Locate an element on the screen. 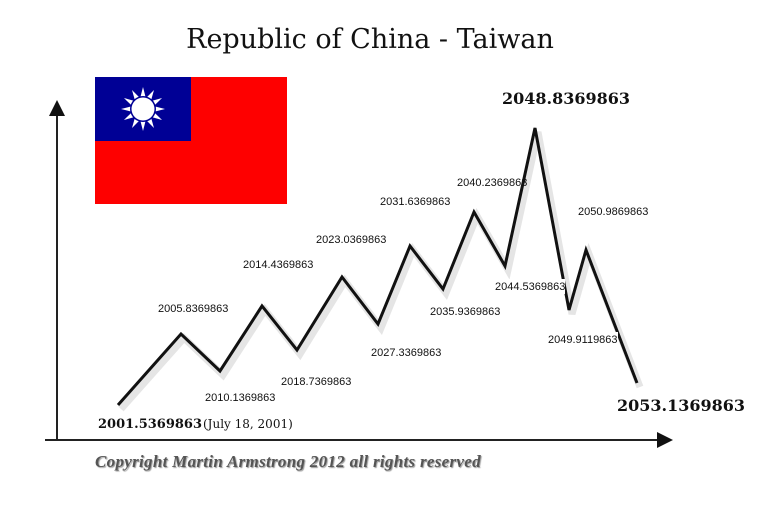  turning-point-label: 2001.5369863 is located at coordinates (150, 424).